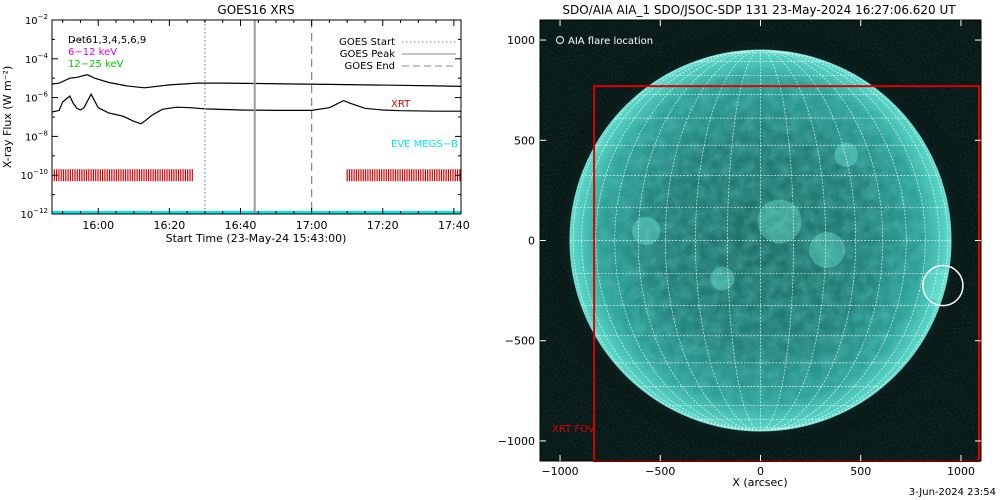 This screenshot has width=1000, height=500. Describe the element at coordinates (36, 20) in the screenshot. I see `y-tick-label: 10⁻²` at that location.